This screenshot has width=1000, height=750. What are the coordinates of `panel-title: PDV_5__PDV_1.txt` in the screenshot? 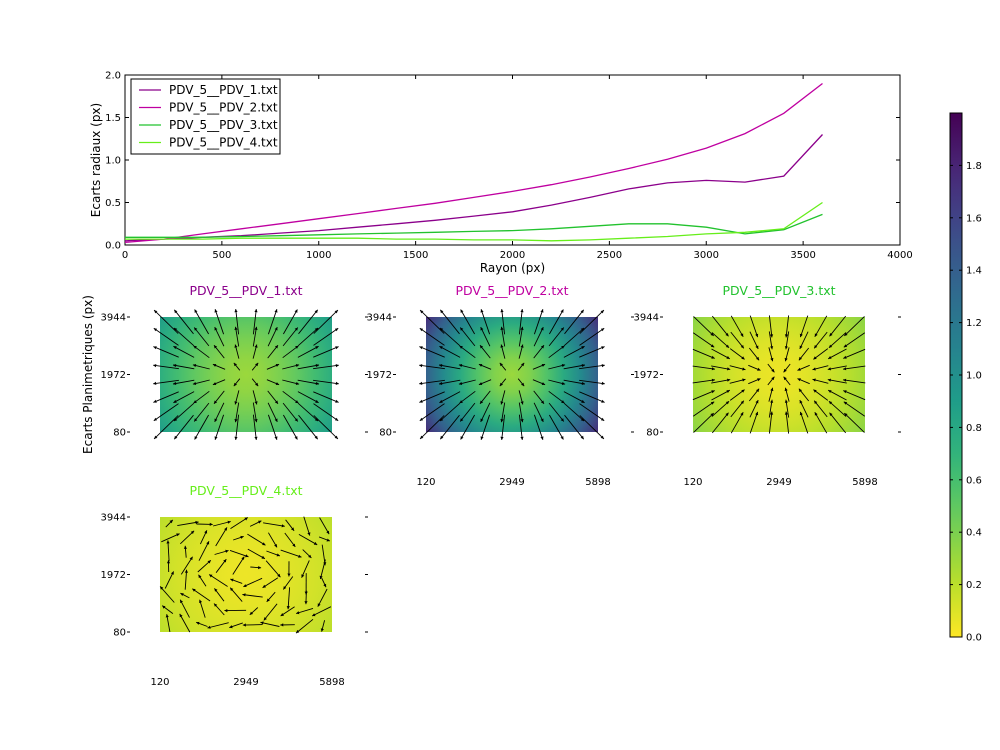 It's located at (245, 290).